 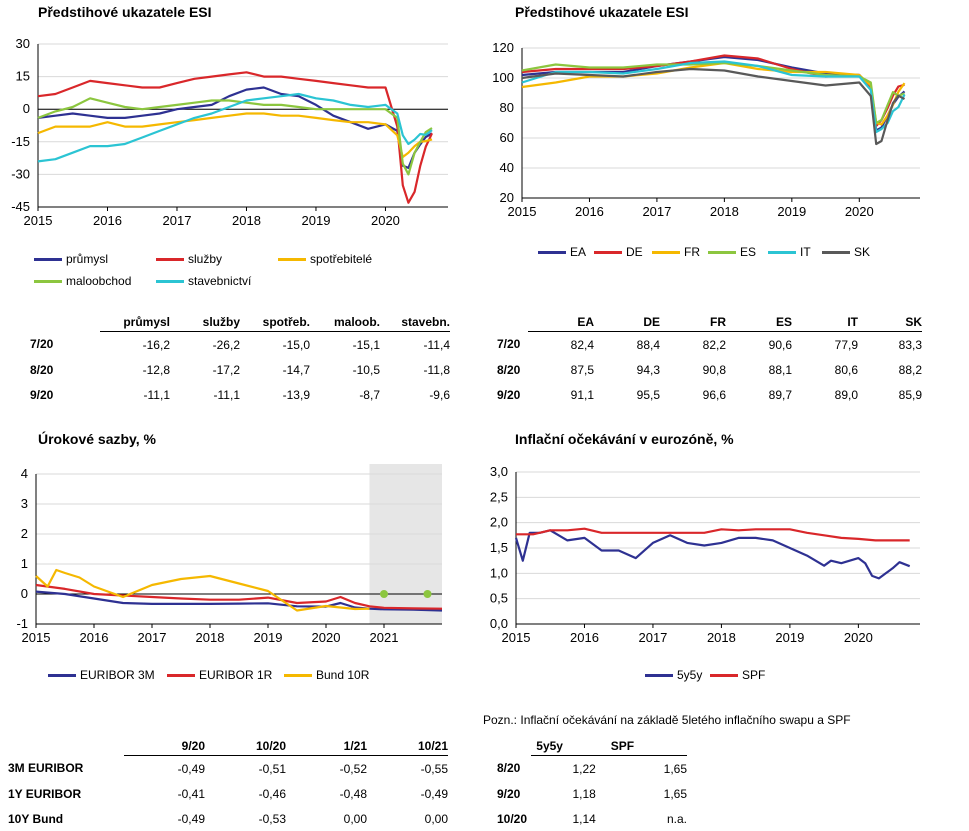 What do you see at coordinates (355, 818) in the screenshot?
I see `table-cell: 0,00` at bounding box center [355, 818].